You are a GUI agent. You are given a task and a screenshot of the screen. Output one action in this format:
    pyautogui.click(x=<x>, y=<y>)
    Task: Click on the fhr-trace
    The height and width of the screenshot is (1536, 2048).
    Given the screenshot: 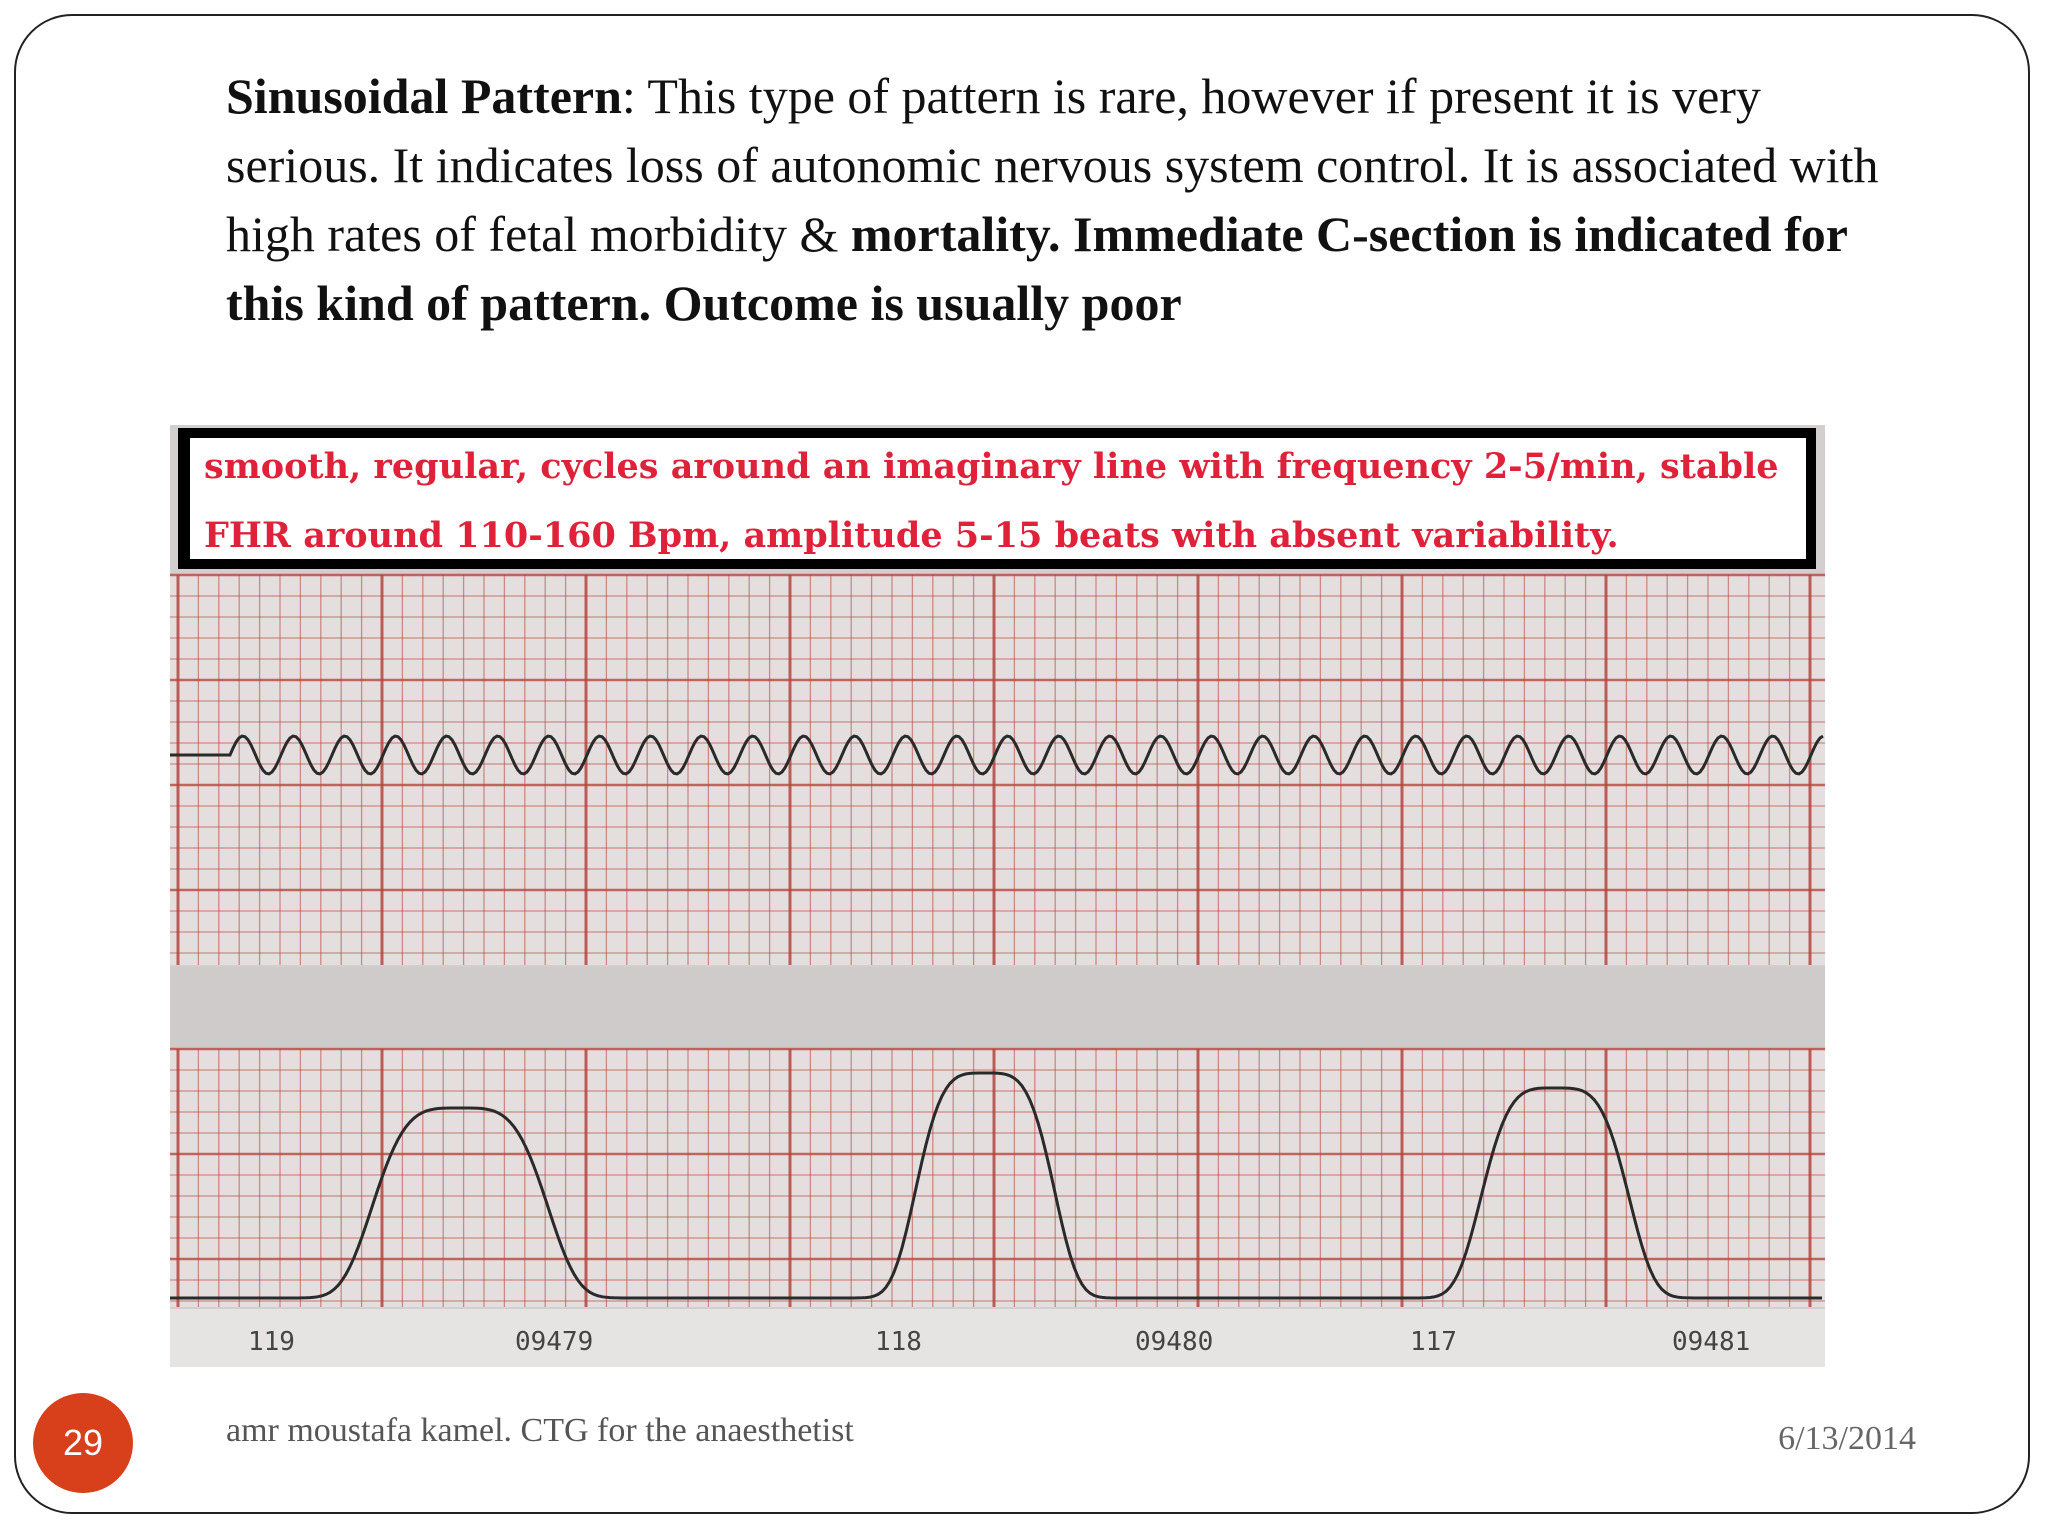 What is the action you would take?
    pyautogui.click(x=997, y=755)
    